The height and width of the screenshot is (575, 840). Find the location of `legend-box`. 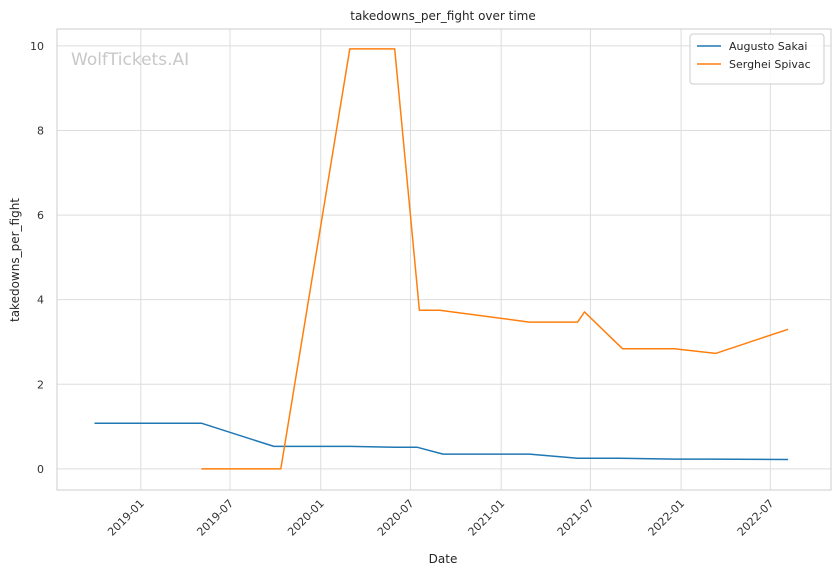

legend-box is located at coordinates (757, 59).